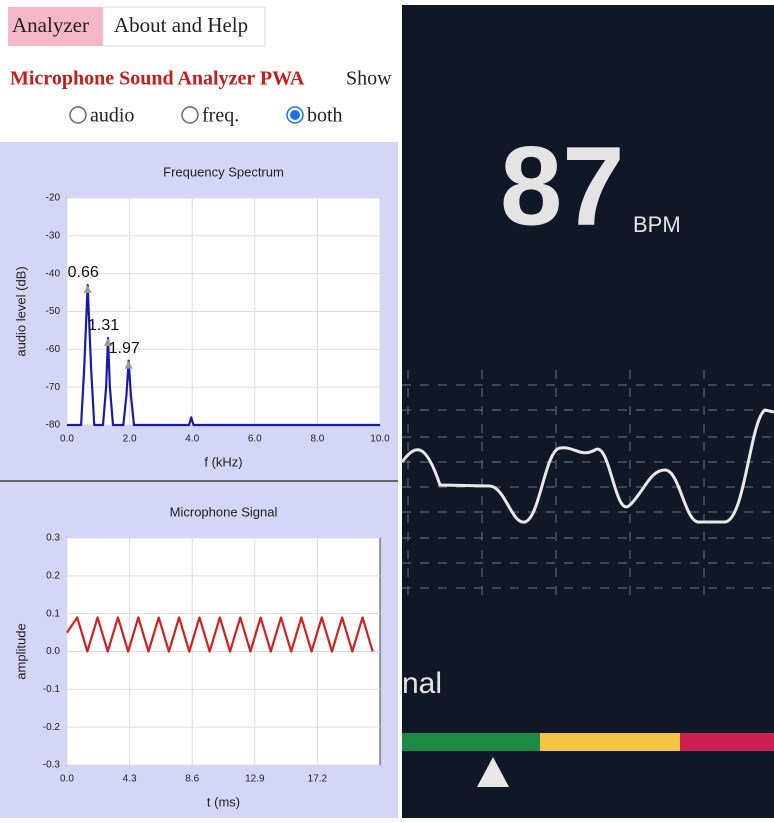  Describe the element at coordinates (727, 742) in the screenshot. I see `zone-red` at that location.